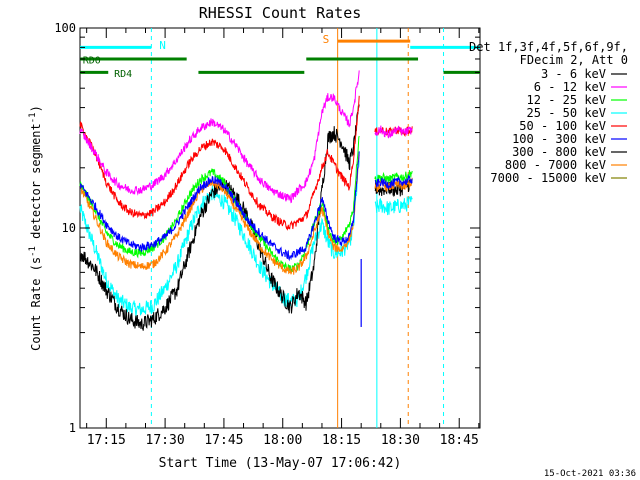 This screenshot has height=480, width=640. What do you see at coordinates (459, 440) in the screenshot?
I see `x-tick-label: 18:45` at bounding box center [459, 440].